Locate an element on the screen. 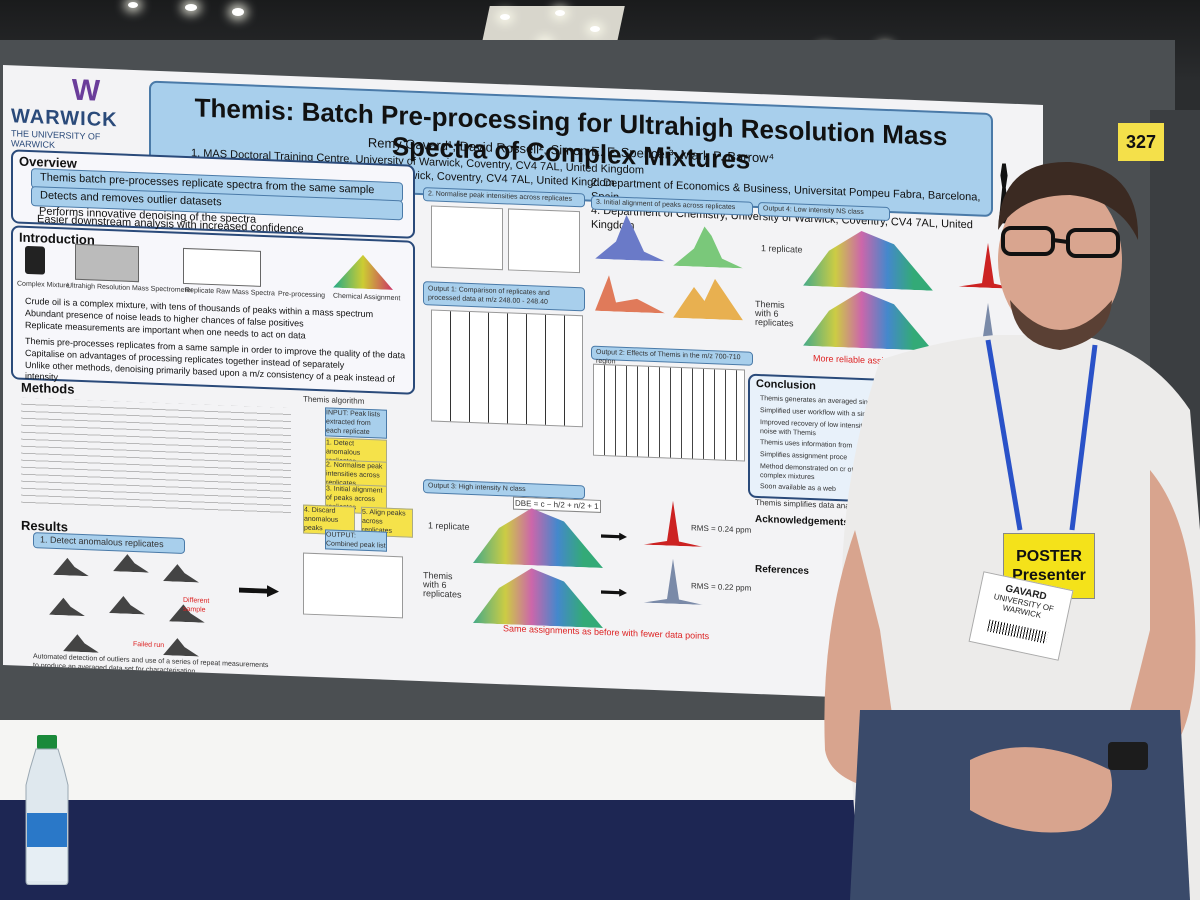 Image resolution: width=1200 pixels, height=900 pixels. output1-peaks-plot is located at coordinates (507, 368).